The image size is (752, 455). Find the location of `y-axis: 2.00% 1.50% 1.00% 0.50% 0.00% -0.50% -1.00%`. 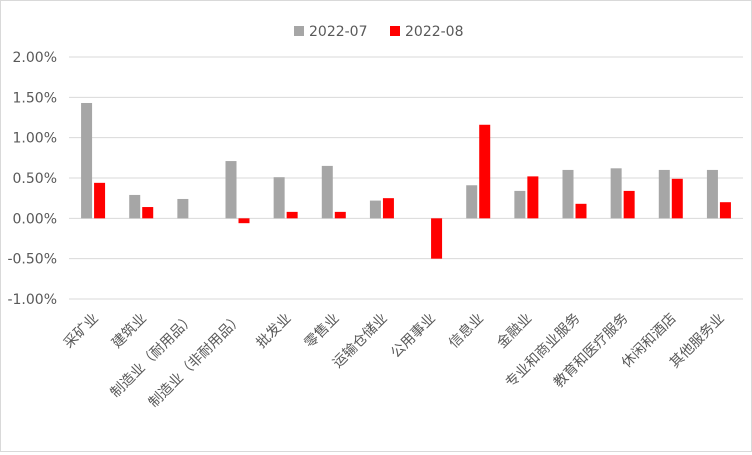

y-axis: 2.00% 1.50% 1.00% 0.50% 0.00% -0.50% -1.00% is located at coordinates (32, 179).